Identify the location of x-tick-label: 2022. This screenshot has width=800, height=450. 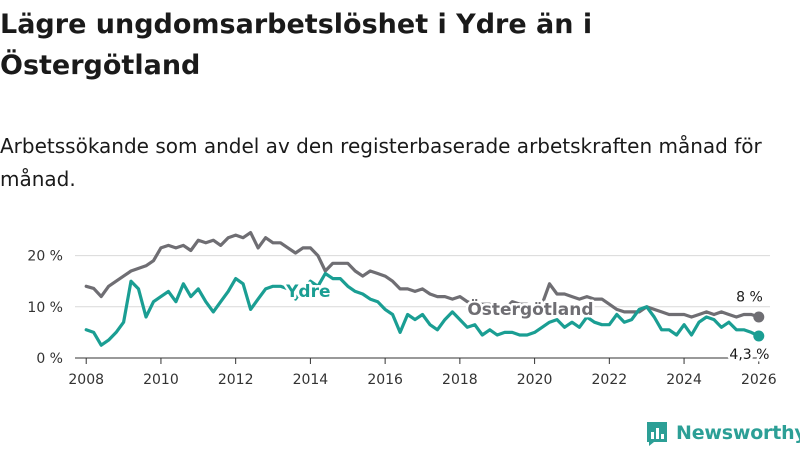
(610, 380).